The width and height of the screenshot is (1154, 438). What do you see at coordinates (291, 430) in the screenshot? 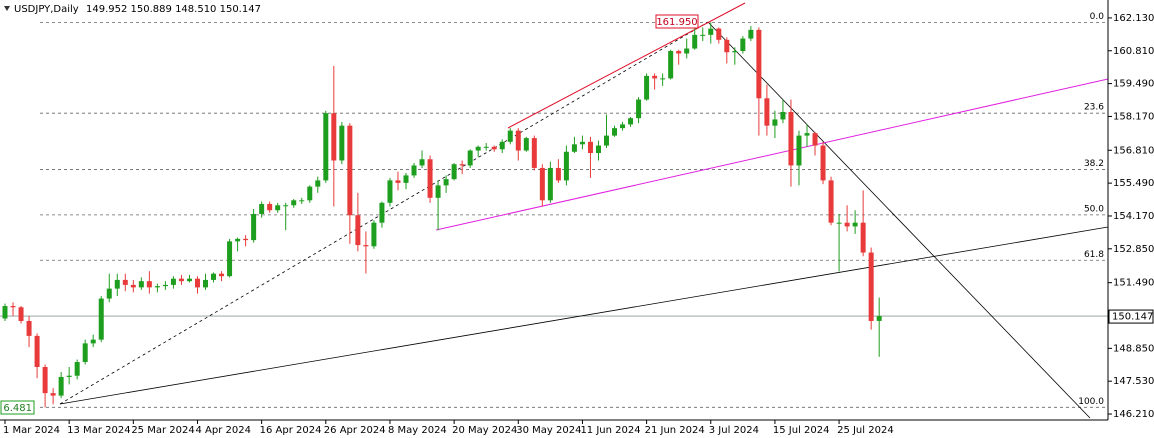
I see `x-tick-label: 16 Apr 2024` at bounding box center [291, 430].